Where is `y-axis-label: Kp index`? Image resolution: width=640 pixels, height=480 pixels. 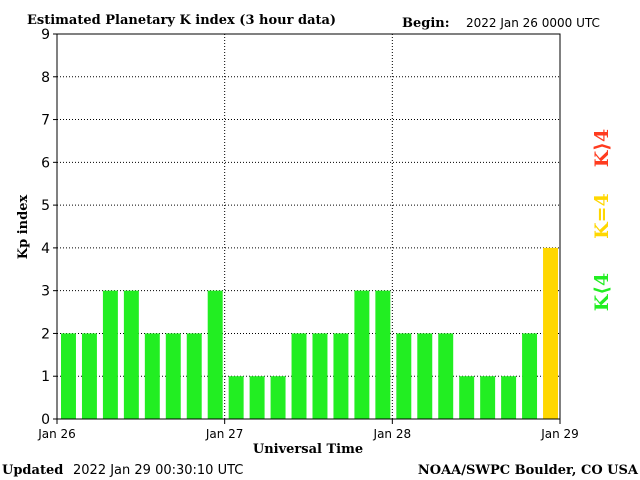 y-axis-label: Kp index is located at coordinates (23, 227).